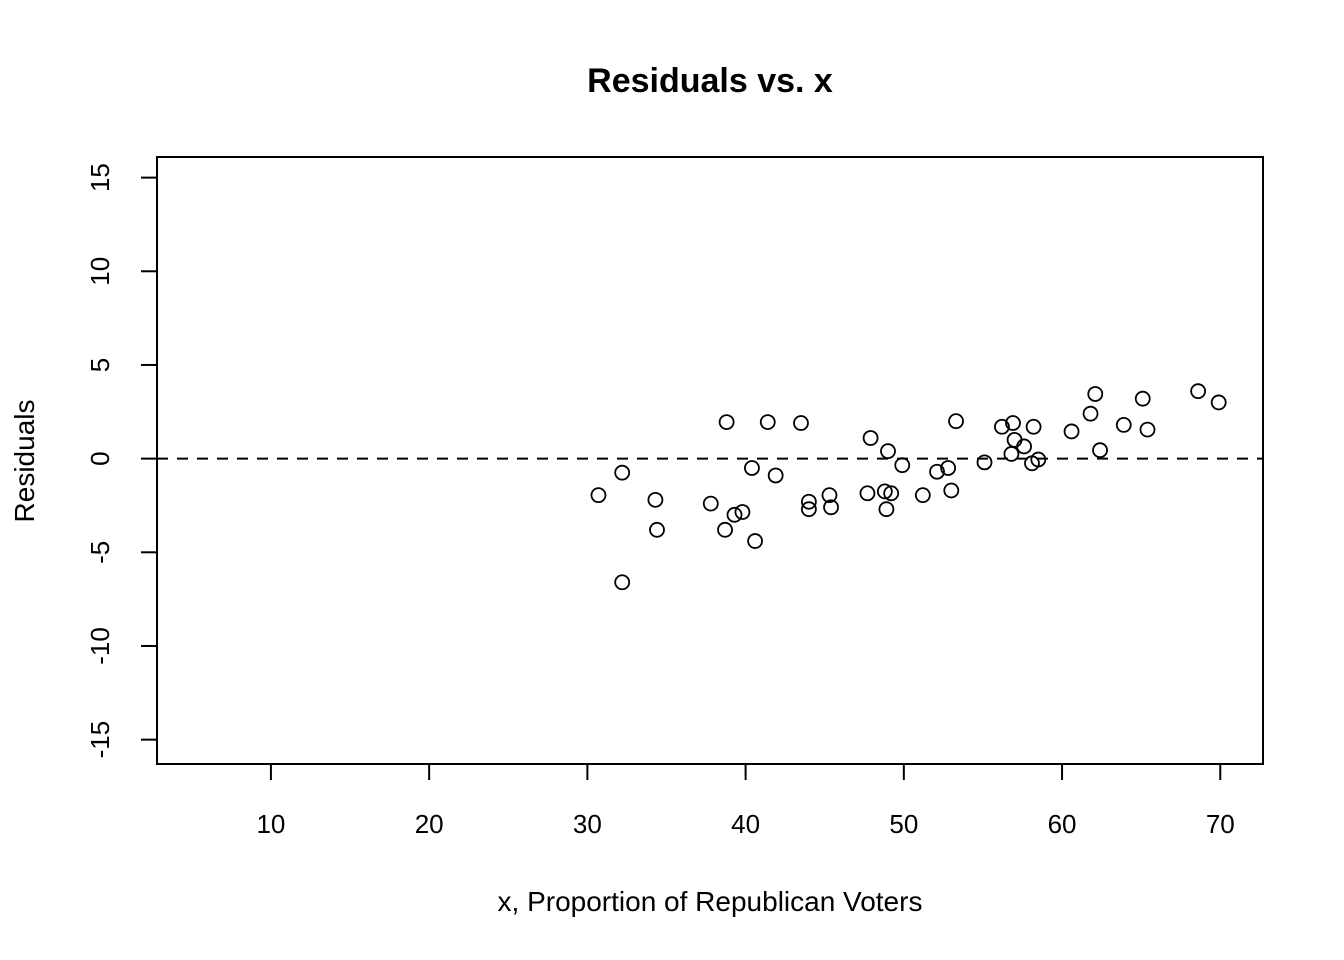 The image size is (1344, 960). I want to click on x-tick-label: 50, so click(903, 824).